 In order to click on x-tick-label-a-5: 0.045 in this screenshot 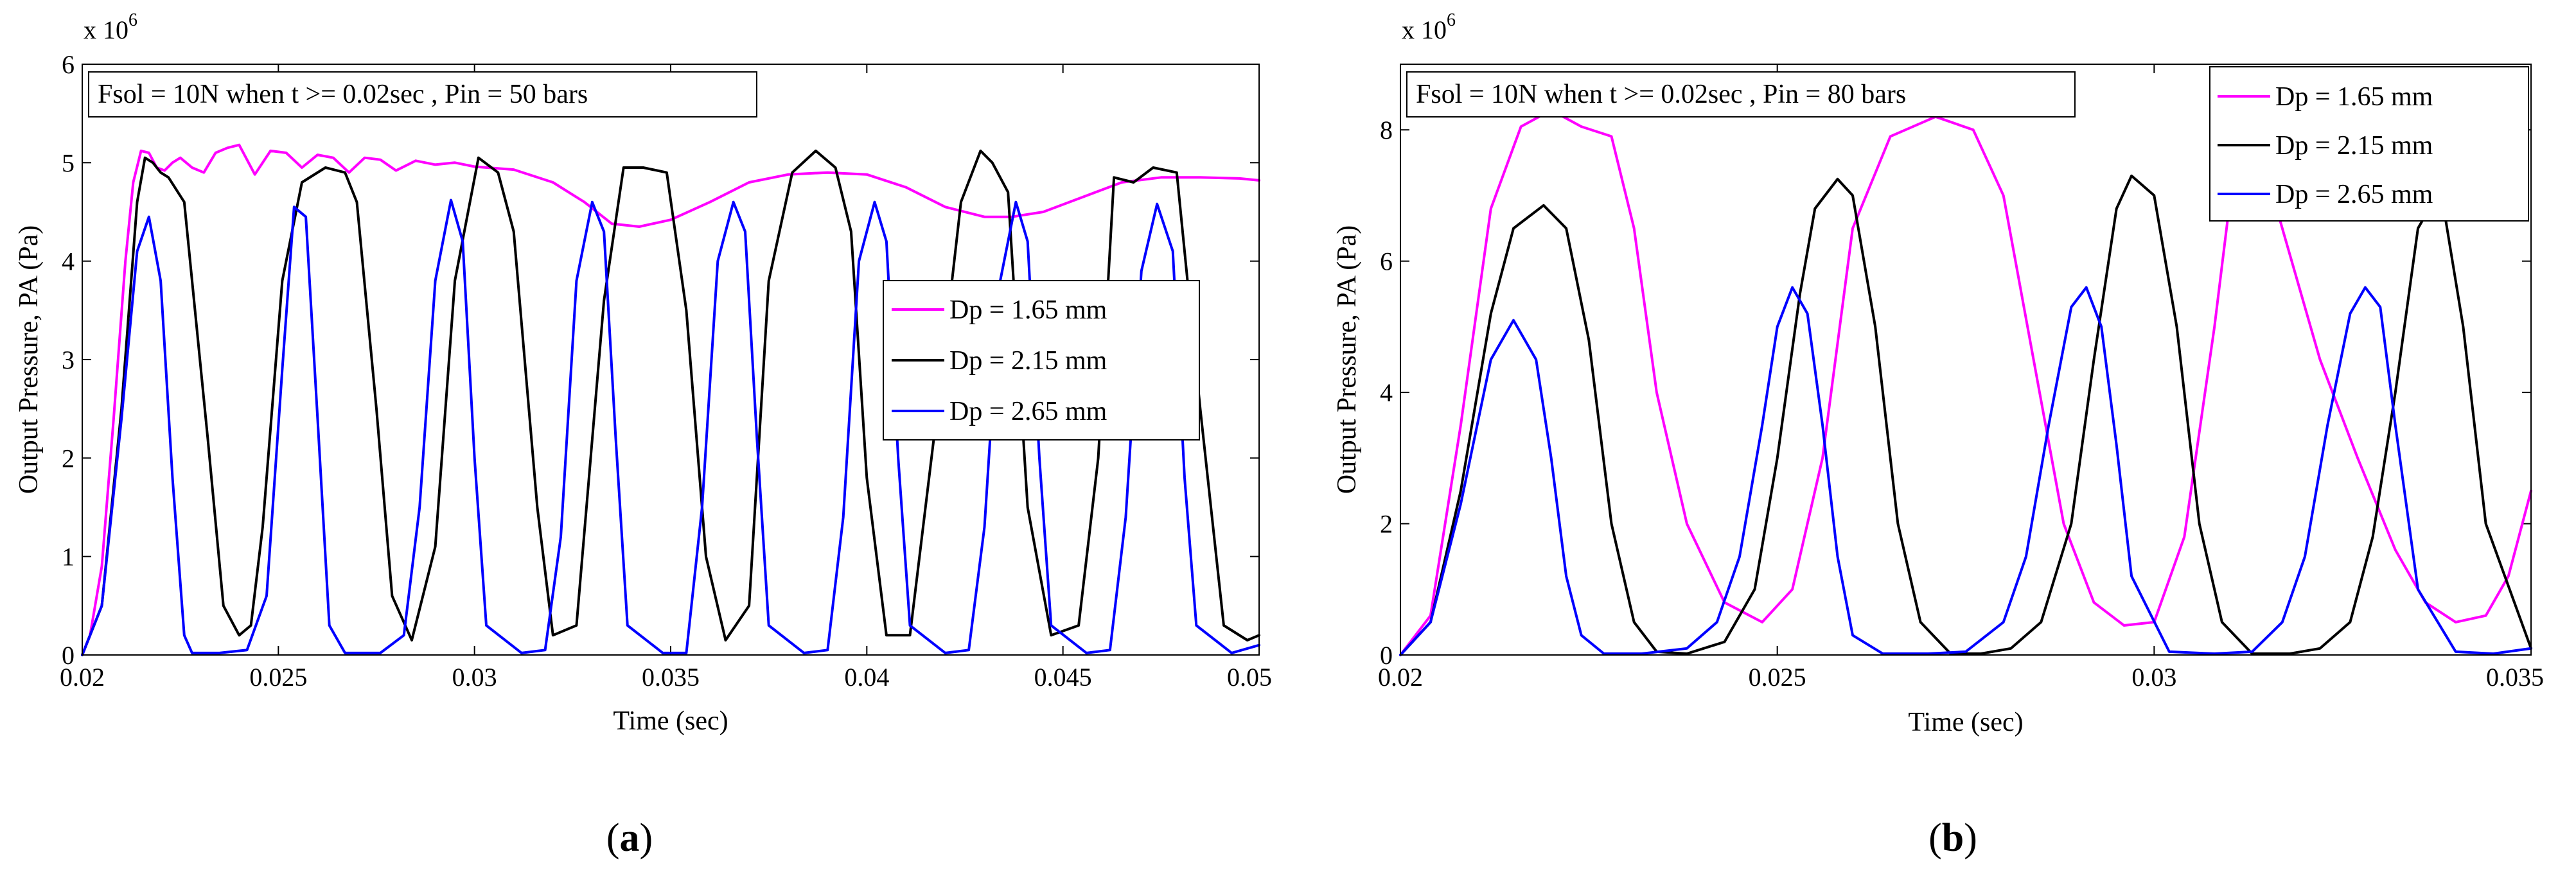, I will do `click(1063, 678)`.